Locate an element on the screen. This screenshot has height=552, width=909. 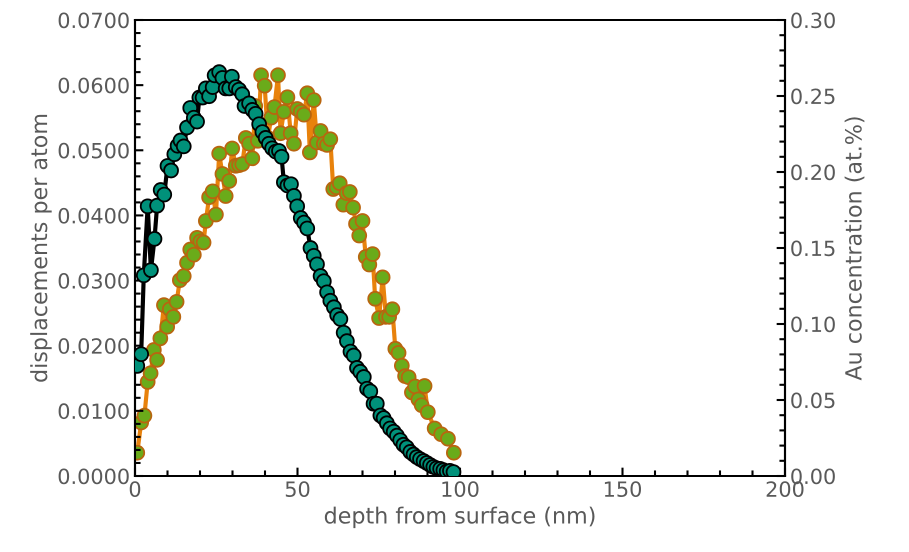
x-tick-label: 50 is located at coordinates (298, 489).